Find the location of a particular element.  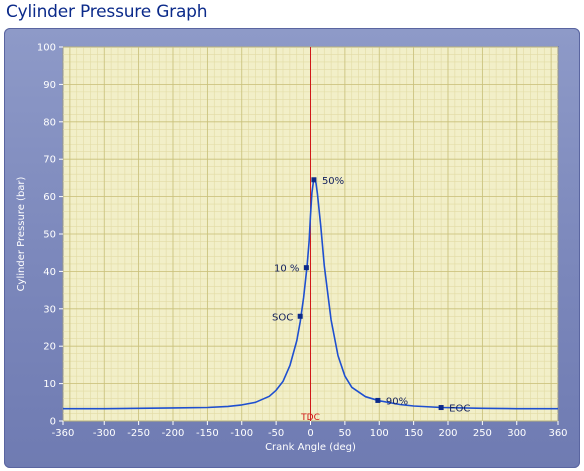

marker-label: 50% is located at coordinates (333, 181).